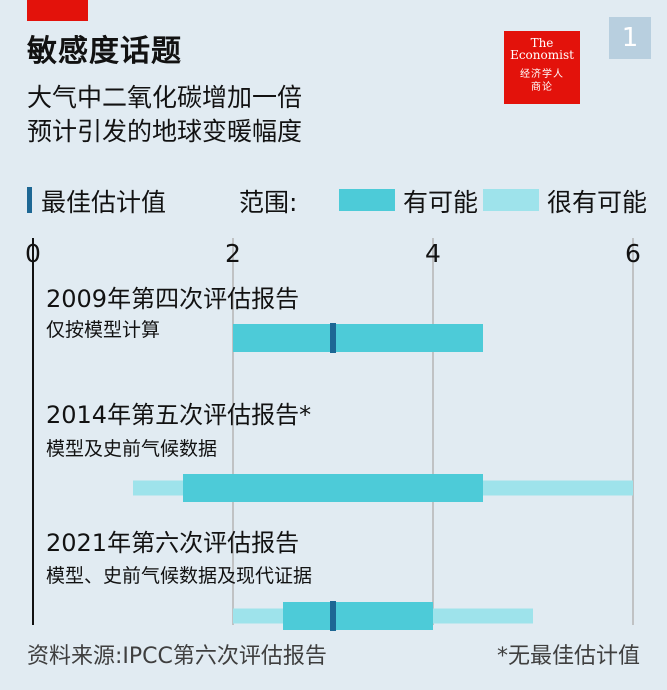 The width and height of the screenshot is (667, 690). What do you see at coordinates (57, 10) in the screenshot?
I see `brand-top-bar` at bounding box center [57, 10].